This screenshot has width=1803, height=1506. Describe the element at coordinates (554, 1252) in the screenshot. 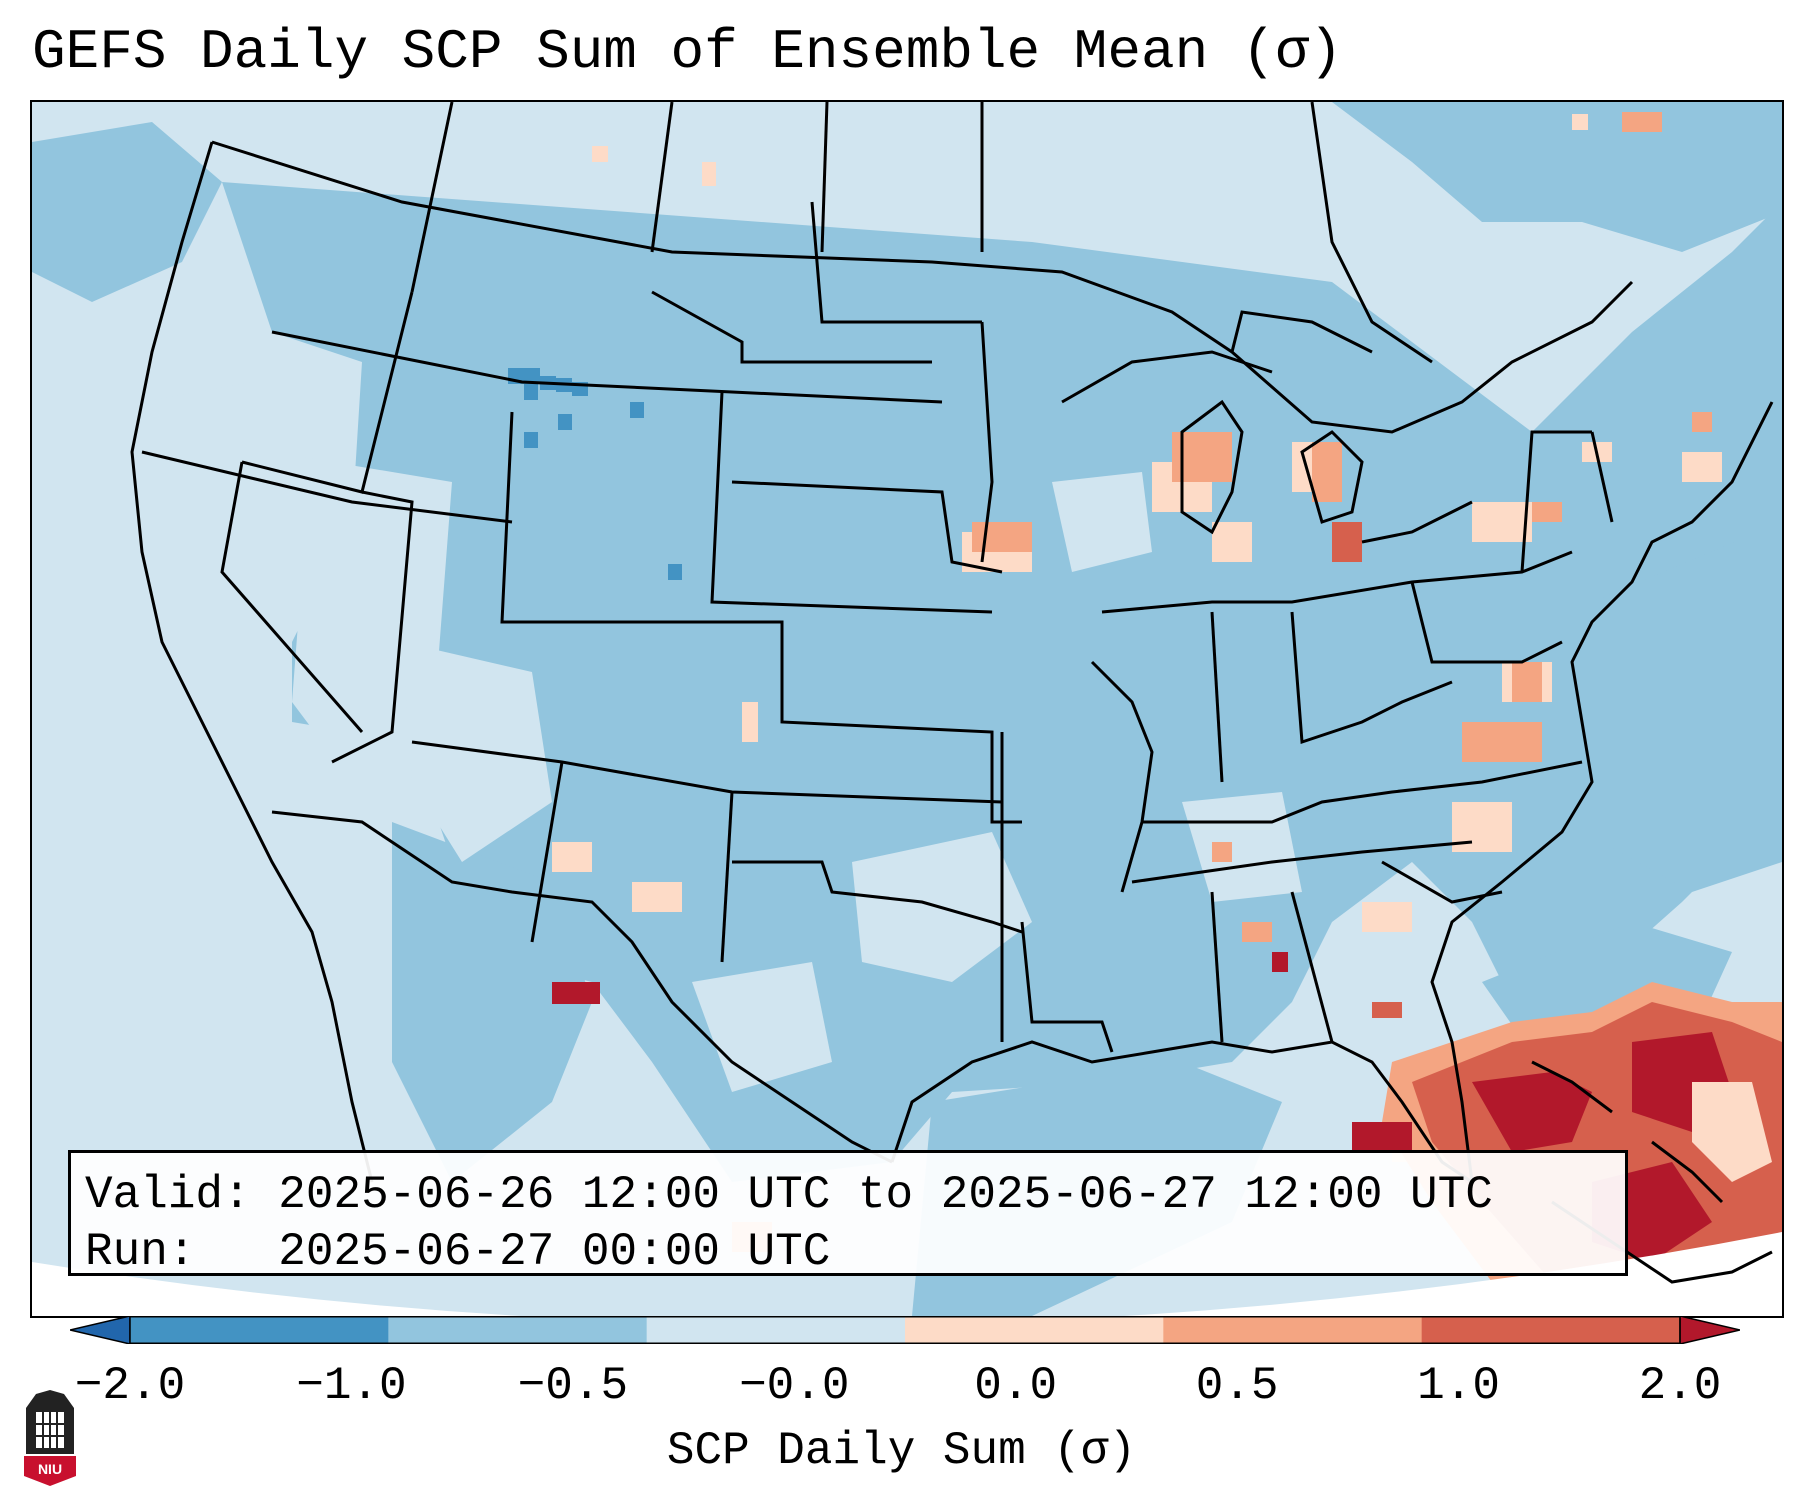

I see `run-value: 2025-06-27 00:00 UTC` at that location.